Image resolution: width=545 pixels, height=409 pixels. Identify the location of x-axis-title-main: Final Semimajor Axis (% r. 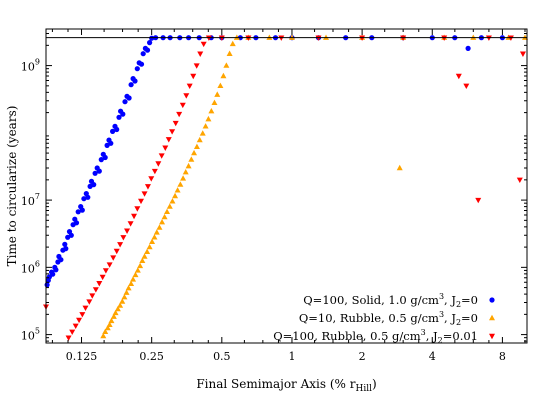
(275, 384).